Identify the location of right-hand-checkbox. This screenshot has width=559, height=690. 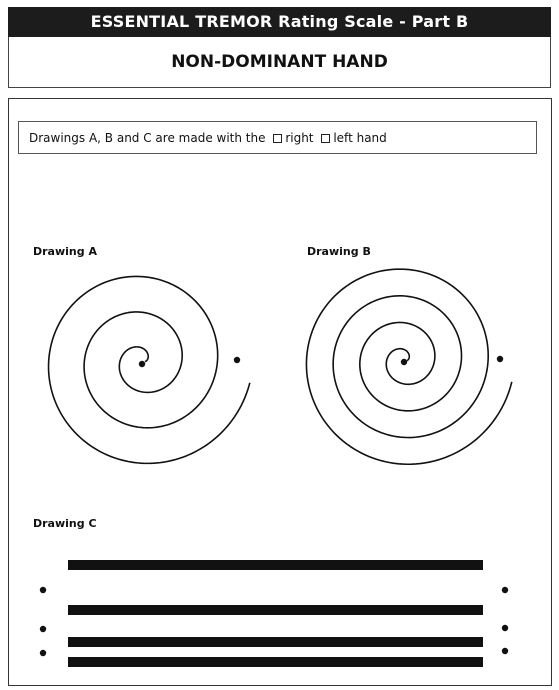
(278, 138).